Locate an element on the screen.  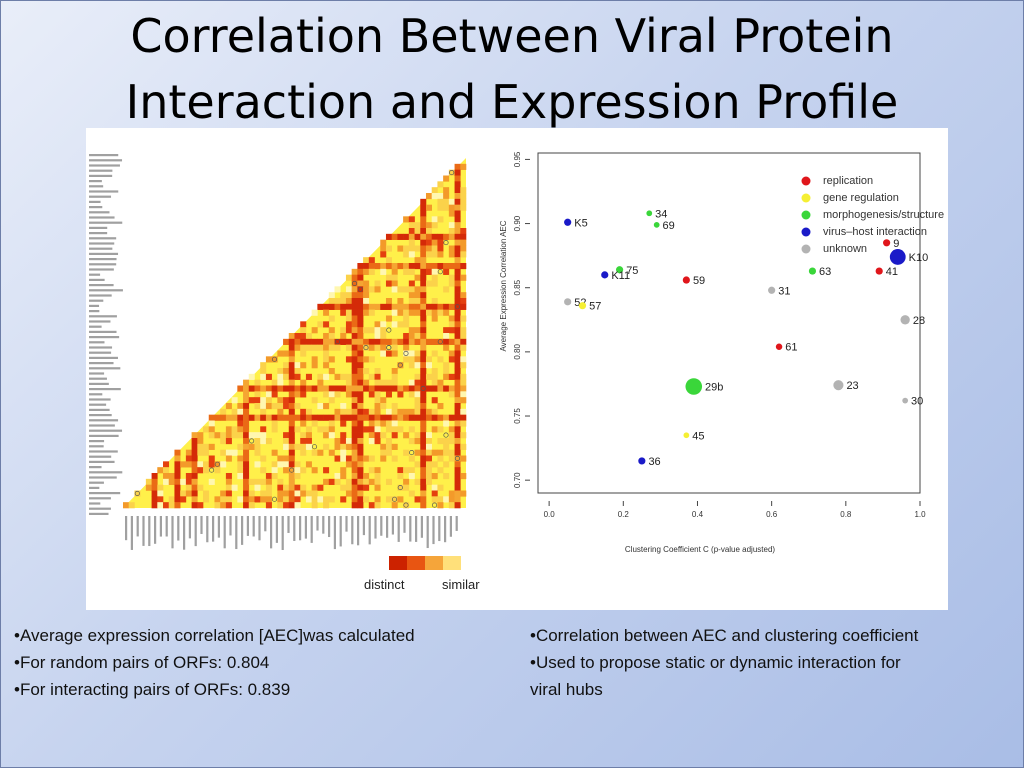
legend-color-high is located at coordinates (452, 563).